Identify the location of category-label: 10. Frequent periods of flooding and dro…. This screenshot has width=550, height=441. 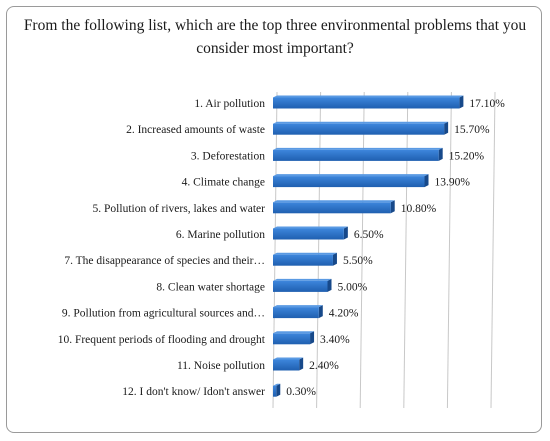
(162, 340).